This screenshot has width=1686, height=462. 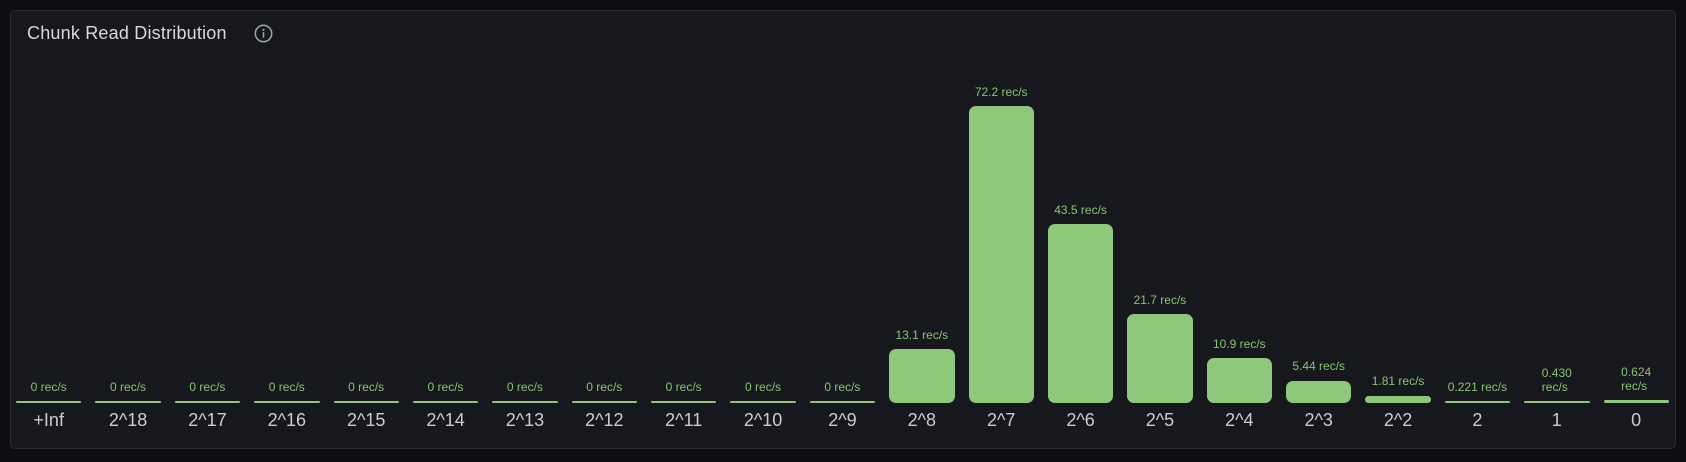 What do you see at coordinates (525, 420) in the screenshot?
I see `x-axis-label: 2^13` at bounding box center [525, 420].